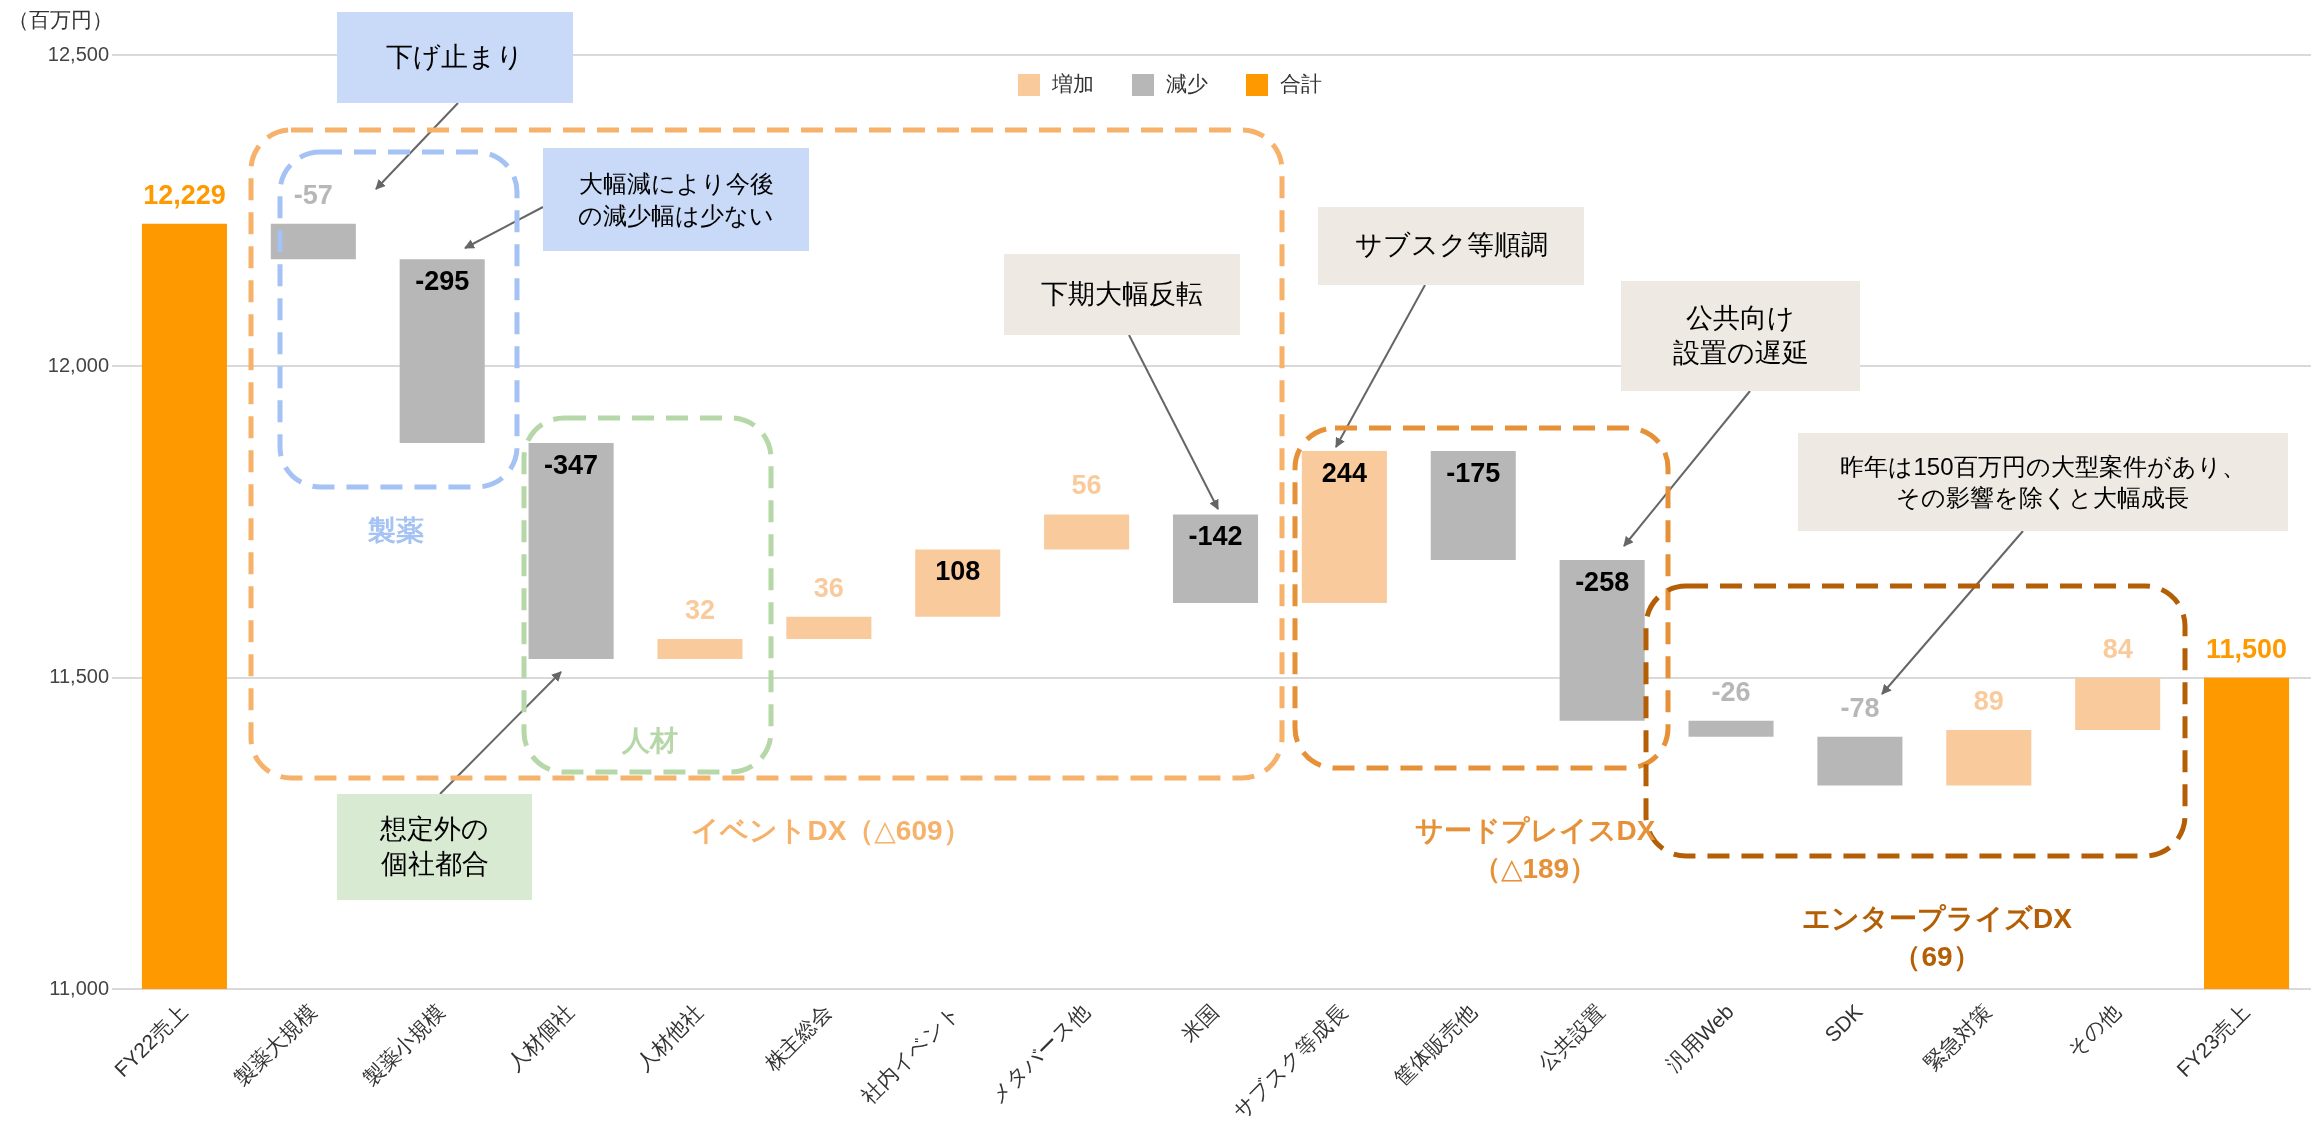  I want to click on callout-box: 下期大幅反転, so click(1122, 294).